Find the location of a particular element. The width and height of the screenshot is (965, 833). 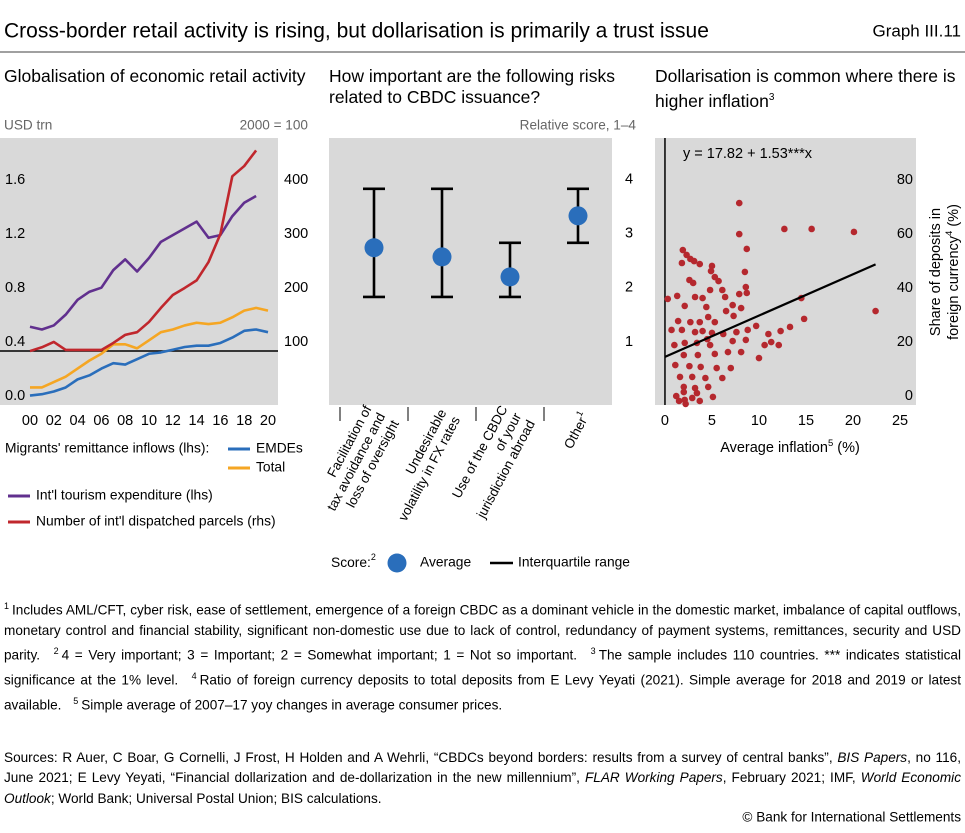

y-axis-label-unit: (%) is located at coordinates (954, 215).